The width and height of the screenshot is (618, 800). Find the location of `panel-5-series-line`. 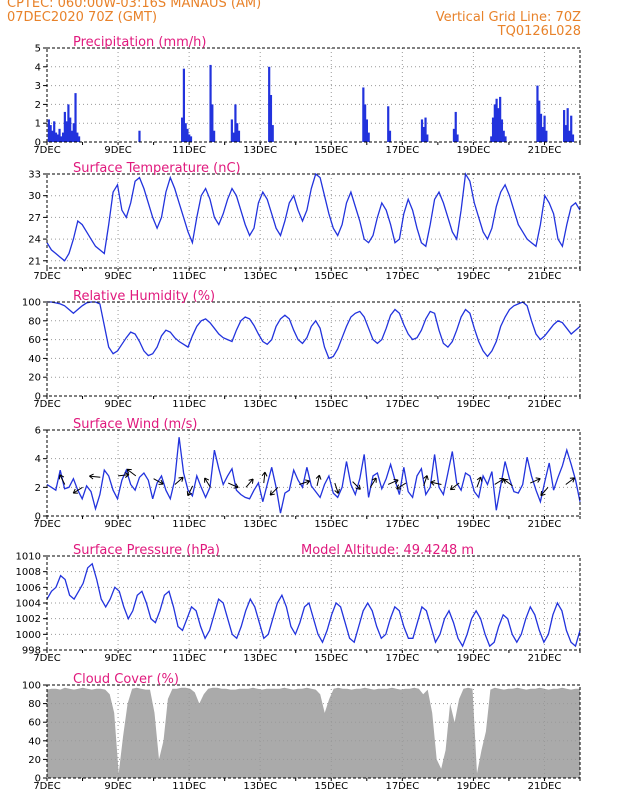

panel-5-series-line is located at coordinates (313, 605).